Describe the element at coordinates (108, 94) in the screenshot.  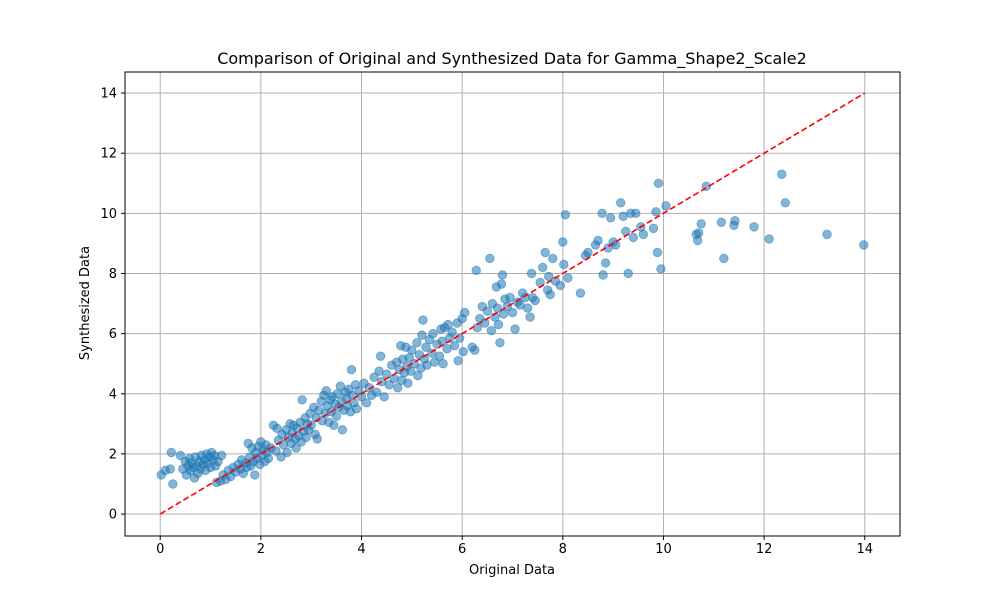
I see `y-tick-label: 14` at that location.